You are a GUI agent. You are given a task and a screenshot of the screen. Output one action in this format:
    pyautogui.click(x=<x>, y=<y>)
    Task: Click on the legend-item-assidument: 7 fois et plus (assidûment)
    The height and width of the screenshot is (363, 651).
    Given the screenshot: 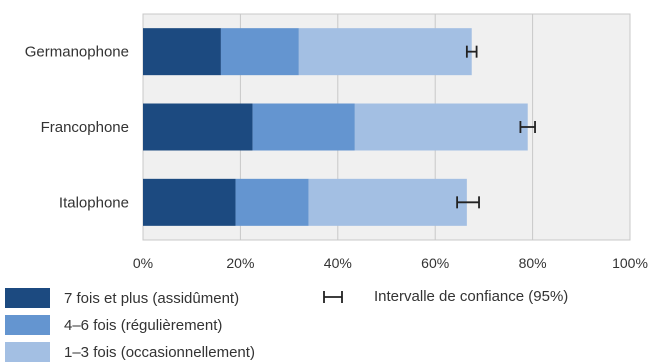 What is the action you would take?
    pyautogui.click(x=122, y=298)
    